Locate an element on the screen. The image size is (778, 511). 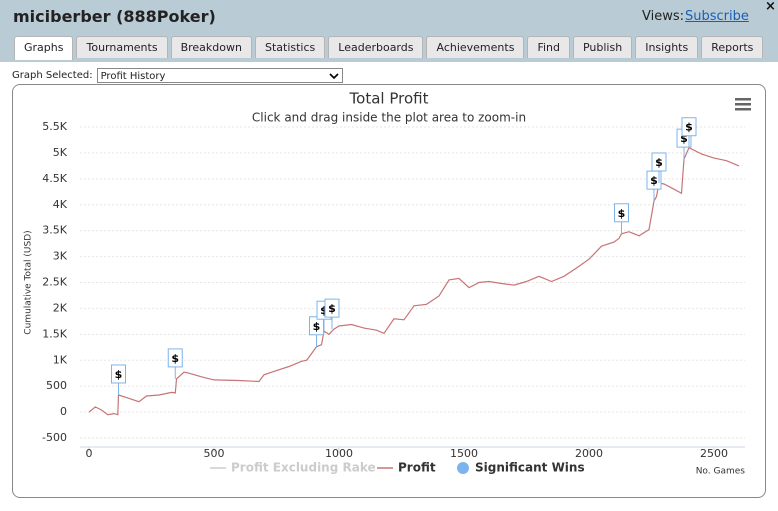
chart-title: Total Profit is located at coordinates (389, 99).